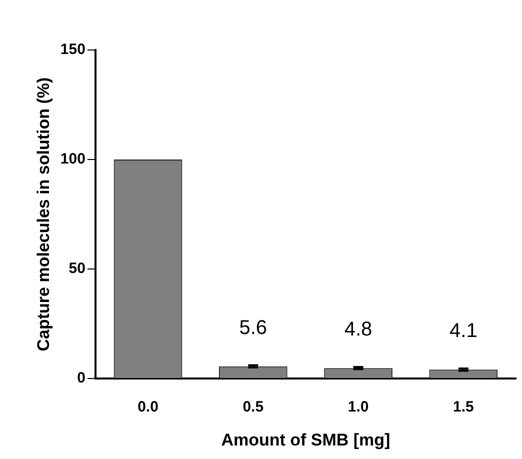 The height and width of the screenshot is (459, 522). What do you see at coordinates (253, 327) in the screenshot?
I see `data-label: 5.6` at bounding box center [253, 327].